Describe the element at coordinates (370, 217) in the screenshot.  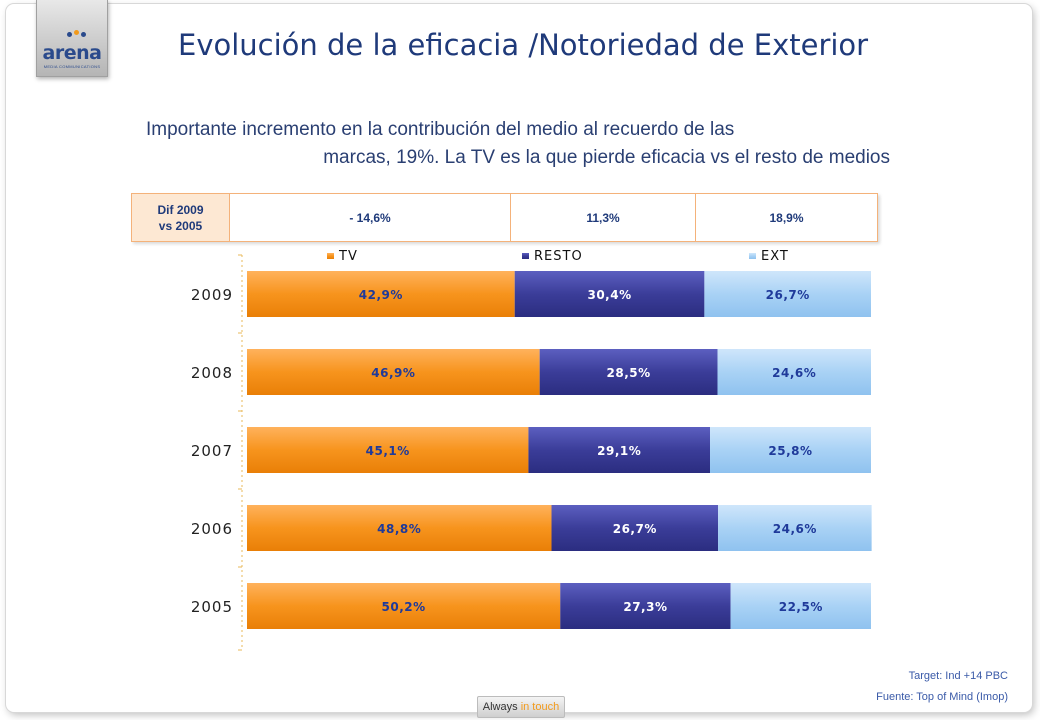
I see `difference-tv: - 14,6%` at that location.